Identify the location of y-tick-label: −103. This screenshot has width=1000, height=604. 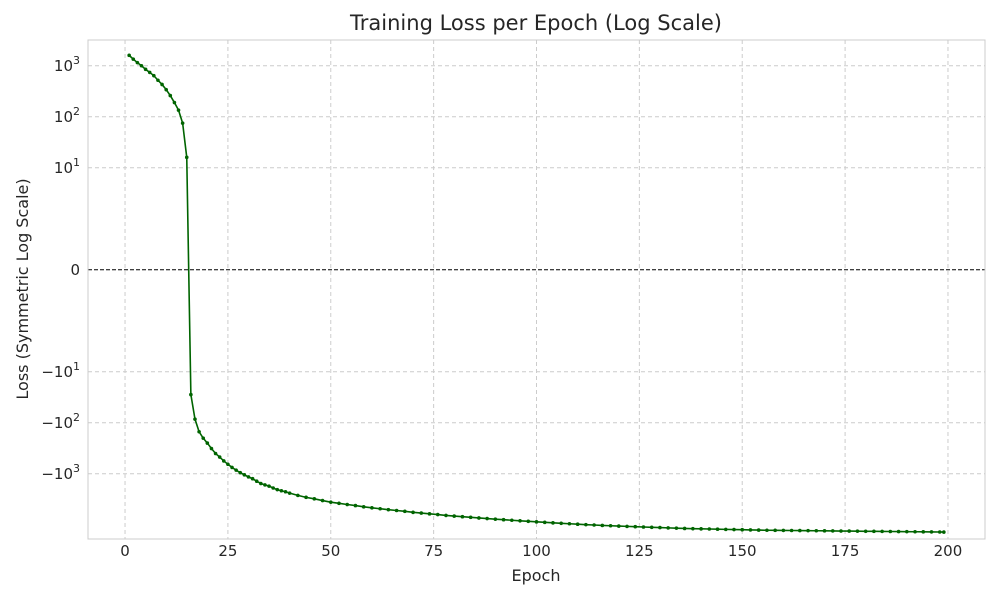
(60, 472).